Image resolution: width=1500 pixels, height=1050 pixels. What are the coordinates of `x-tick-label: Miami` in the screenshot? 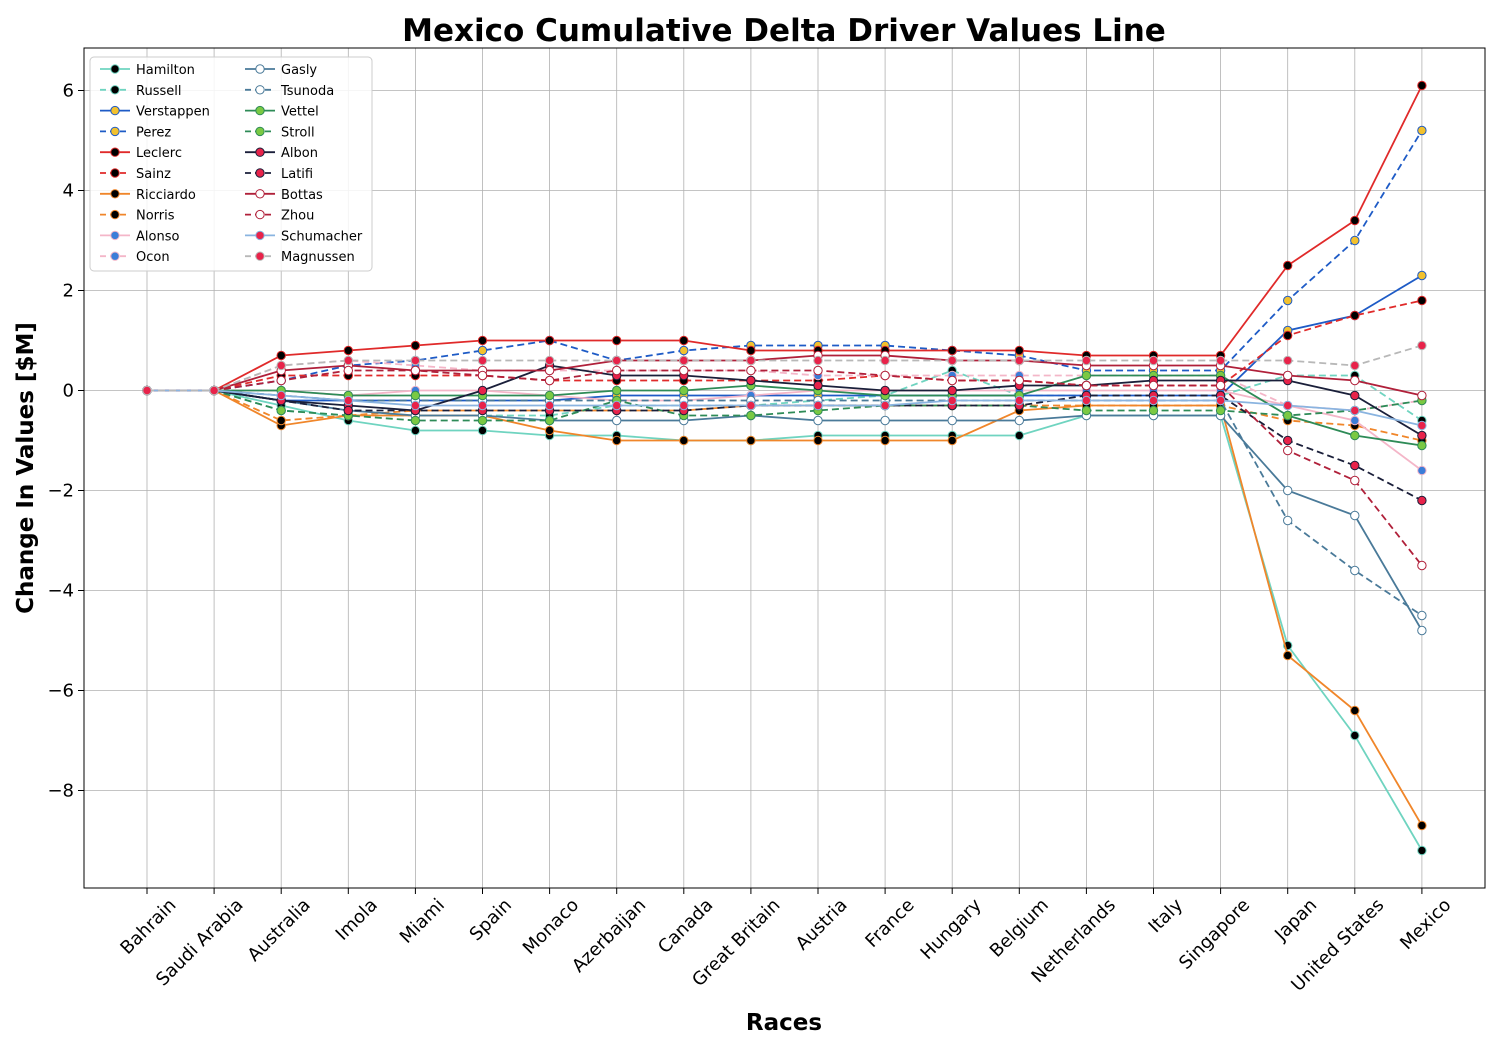 It's located at (422, 921).